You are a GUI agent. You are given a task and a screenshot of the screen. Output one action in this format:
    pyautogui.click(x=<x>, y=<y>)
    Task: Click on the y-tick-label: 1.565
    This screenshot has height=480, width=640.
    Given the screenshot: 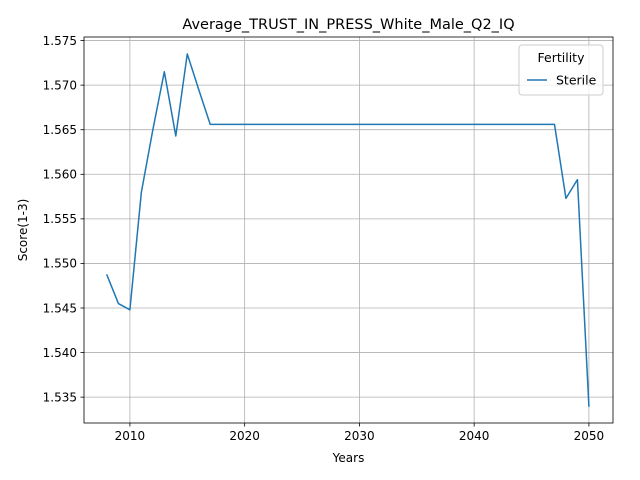 What is the action you would take?
    pyautogui.click(x=60, y=130)
    